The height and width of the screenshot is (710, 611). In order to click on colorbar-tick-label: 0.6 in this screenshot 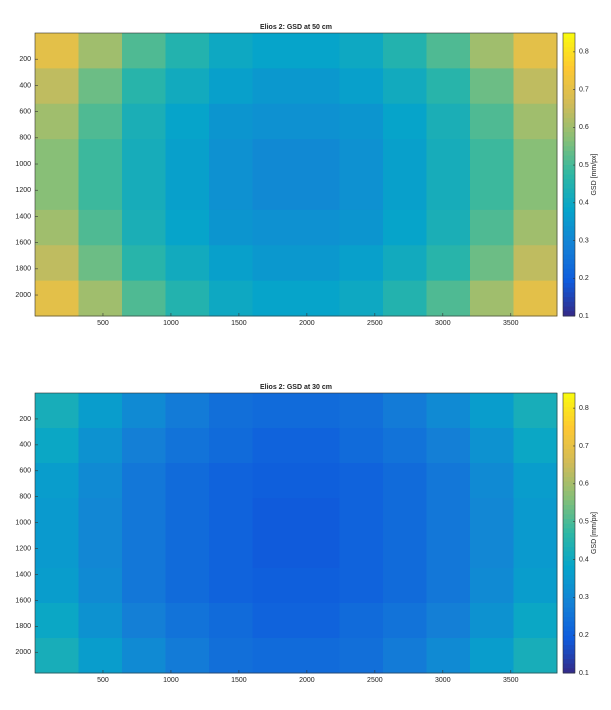, I will do `click(584, 127)`.